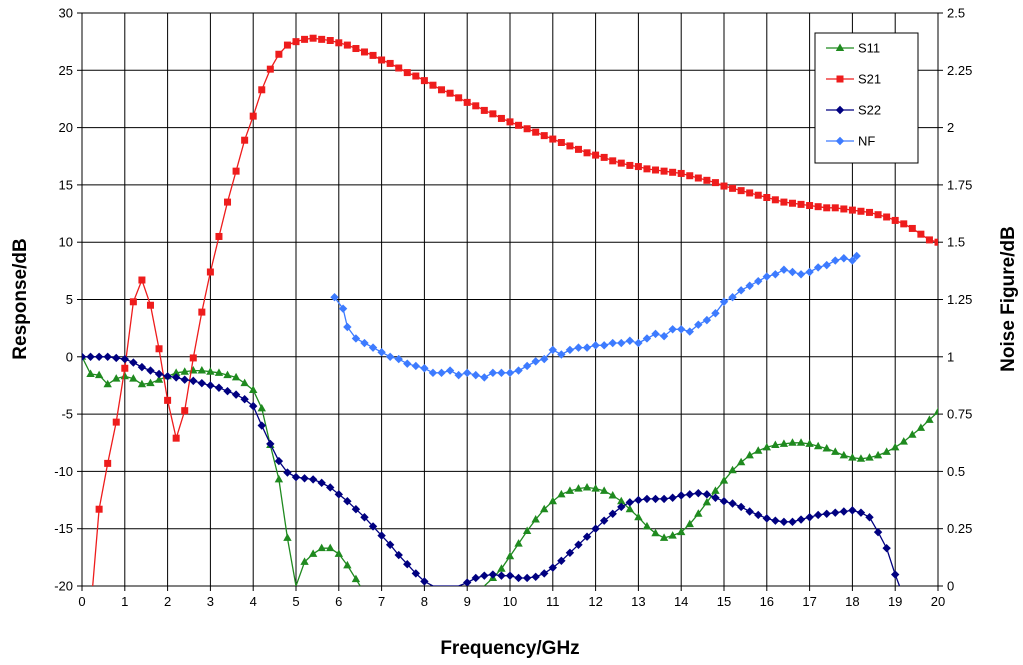 The height and width of the screenshot is (665, 1023). Describe the element at coordinates (950, 586) in the screenshot. I see `y-right-tick-label: 0` at that location.